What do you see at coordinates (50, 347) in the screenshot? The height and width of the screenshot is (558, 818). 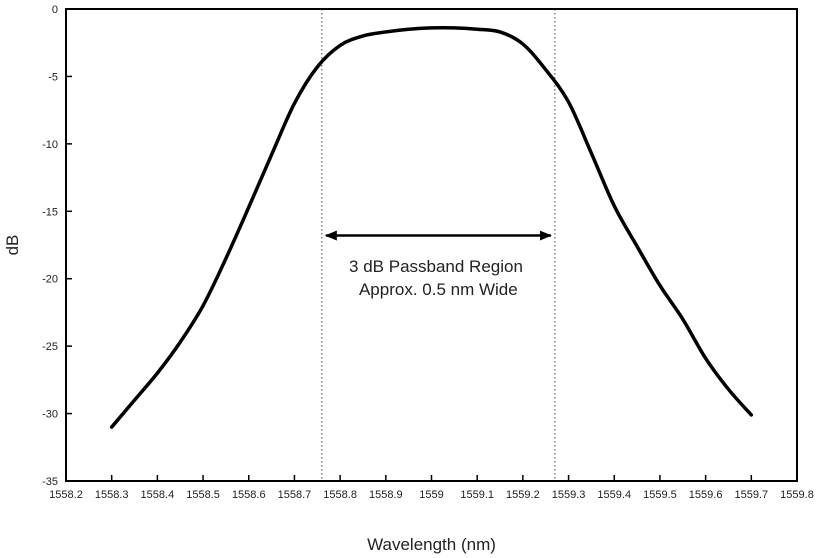 I see `y-tick-label: -25` at bounding box center [50, 347].